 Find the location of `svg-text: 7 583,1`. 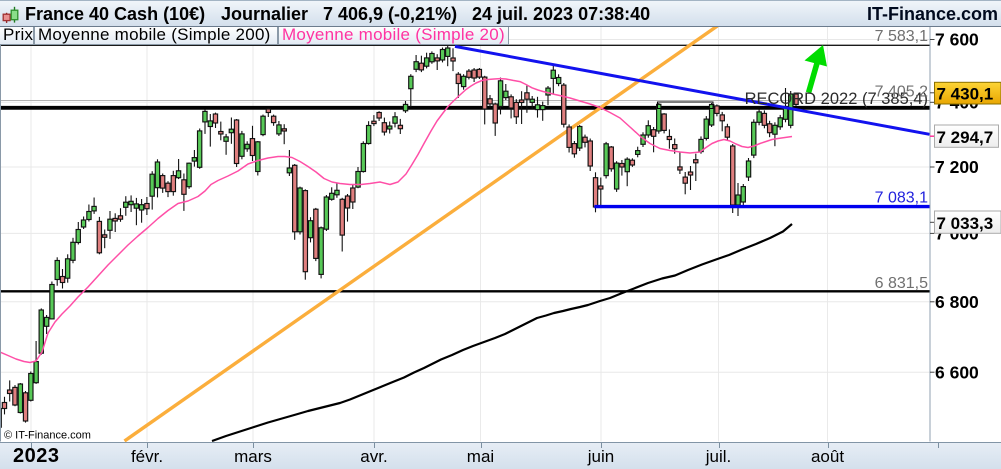

svg-text: 7 583,1 is located at coordinates (901, 36).